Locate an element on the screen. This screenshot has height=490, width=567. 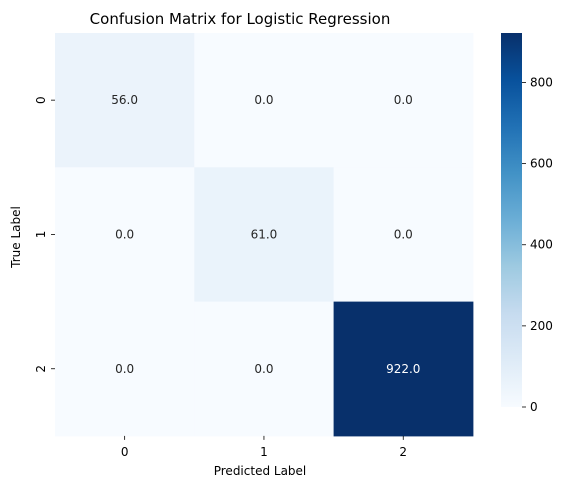
colorbar-tick-label: 200 is located at coordinates (541, 326).